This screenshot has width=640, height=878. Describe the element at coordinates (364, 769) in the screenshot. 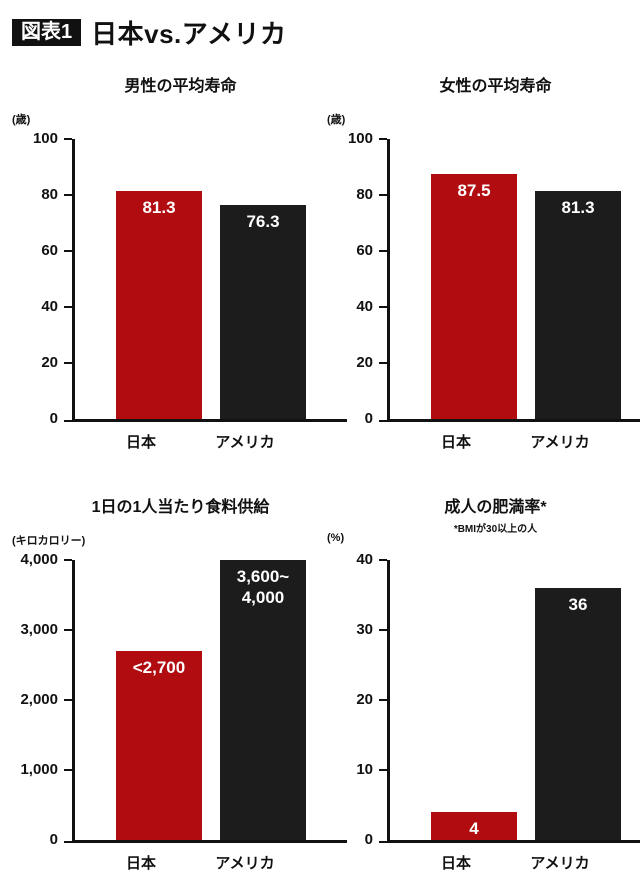

I see `y-tick-label: 10` at that location.